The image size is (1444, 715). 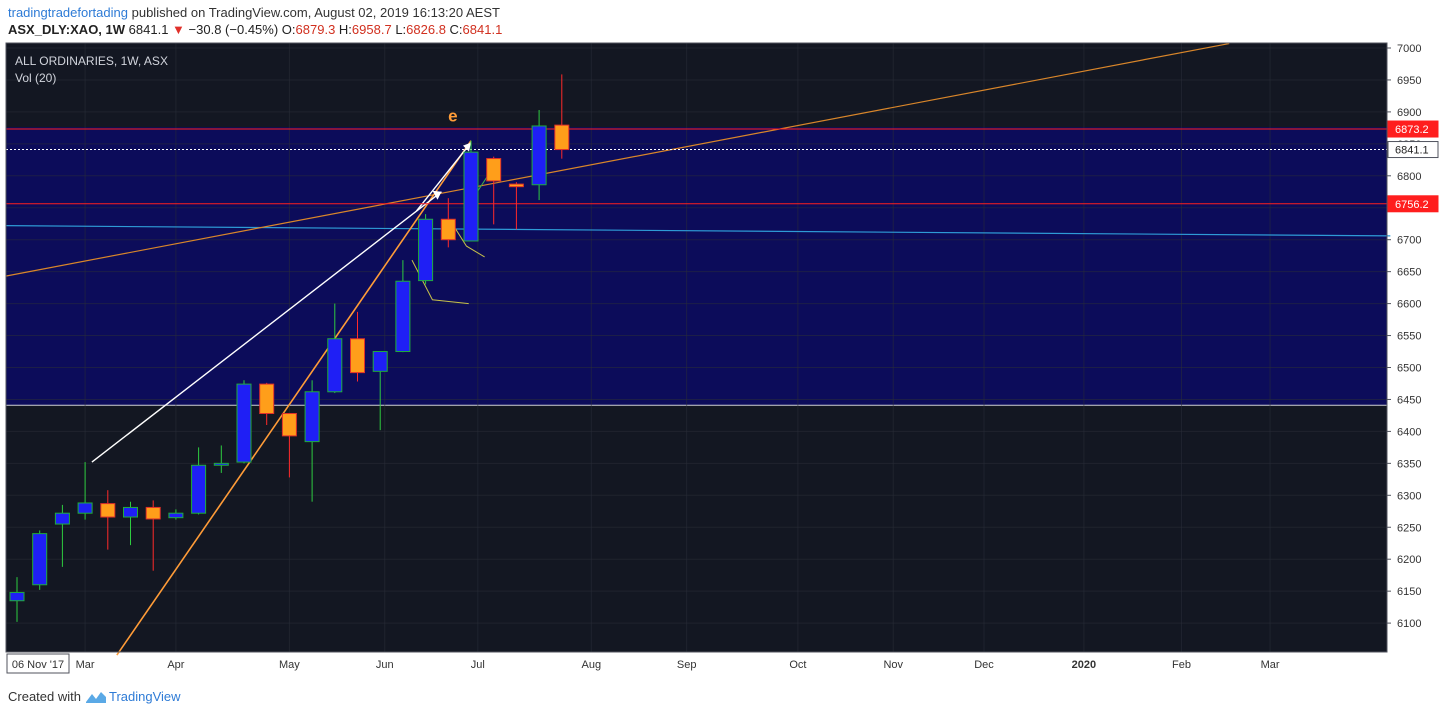 I want to click on y-tick-label: 6500, so click(x=1409, y=369).